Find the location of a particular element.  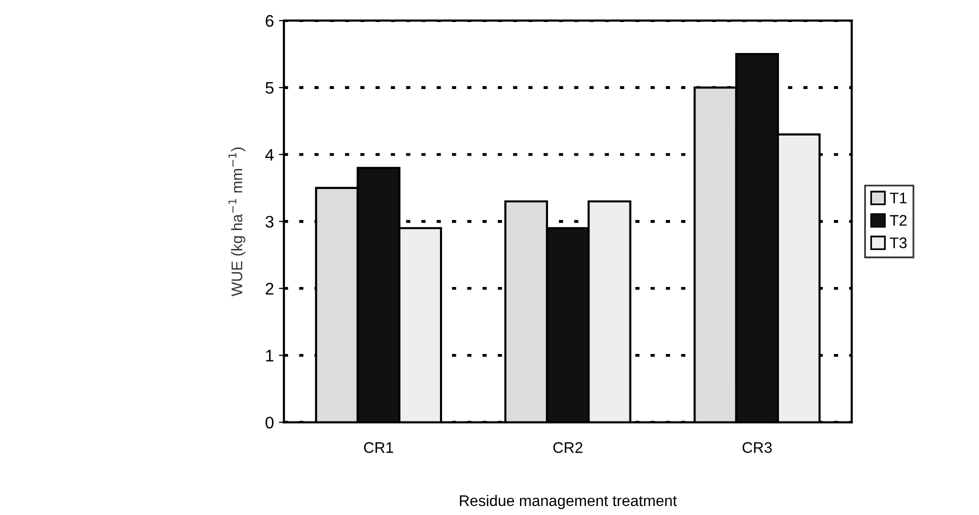

y-tick-label: 5 is located at coordinates (270, 88).